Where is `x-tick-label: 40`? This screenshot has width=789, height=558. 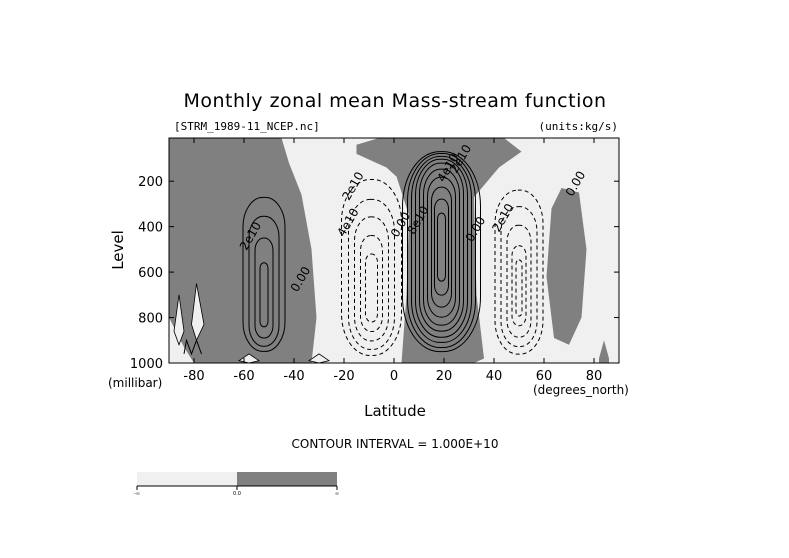 x-tick-label: 40 is located at coordinates (494, 376).